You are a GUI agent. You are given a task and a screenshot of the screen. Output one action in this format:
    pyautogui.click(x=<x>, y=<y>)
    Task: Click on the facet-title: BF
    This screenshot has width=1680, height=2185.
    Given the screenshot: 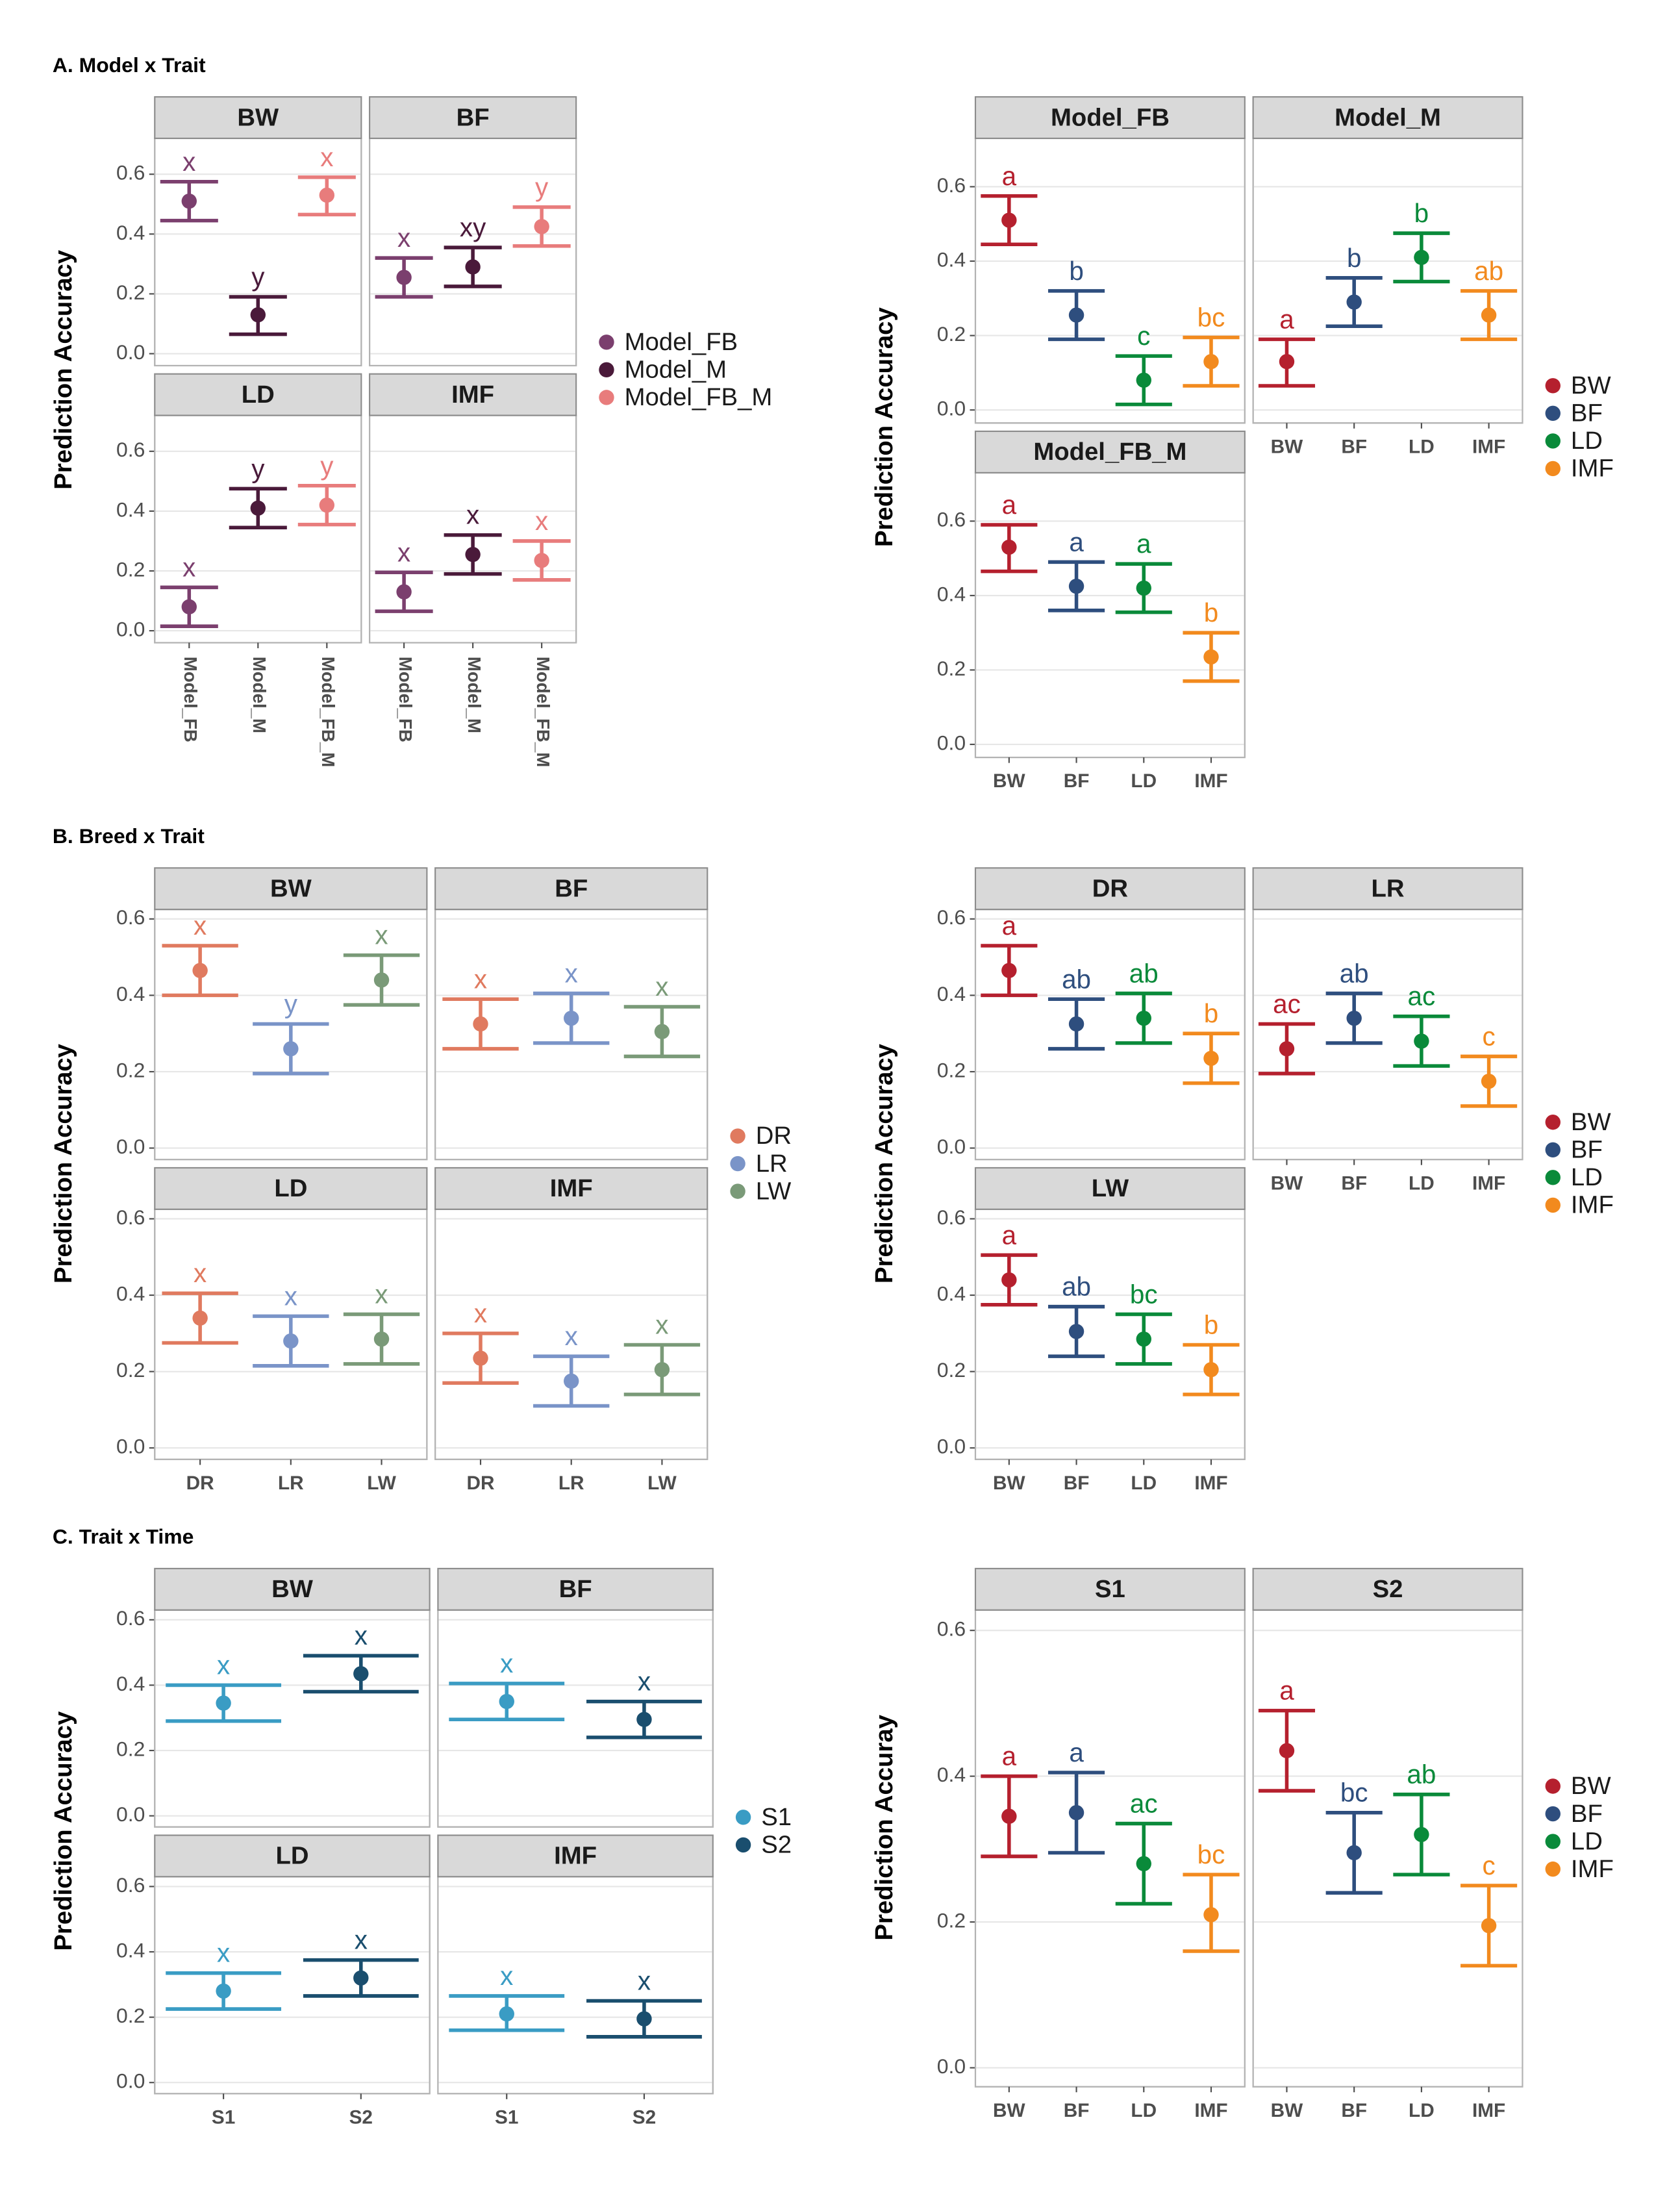 What is the action you would take?
    pyautogui.click(x=576, y=1589)
    